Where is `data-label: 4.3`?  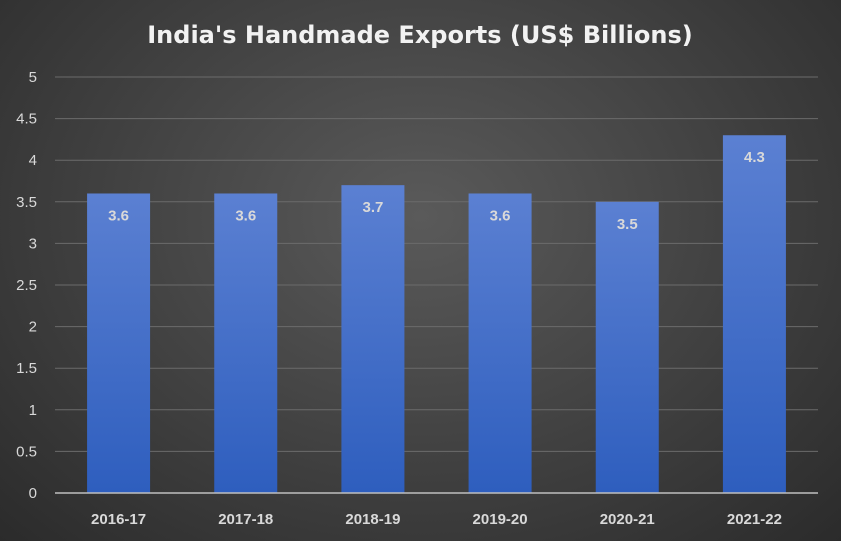
data-label: 4.3 is located at coordinates (754, 157).